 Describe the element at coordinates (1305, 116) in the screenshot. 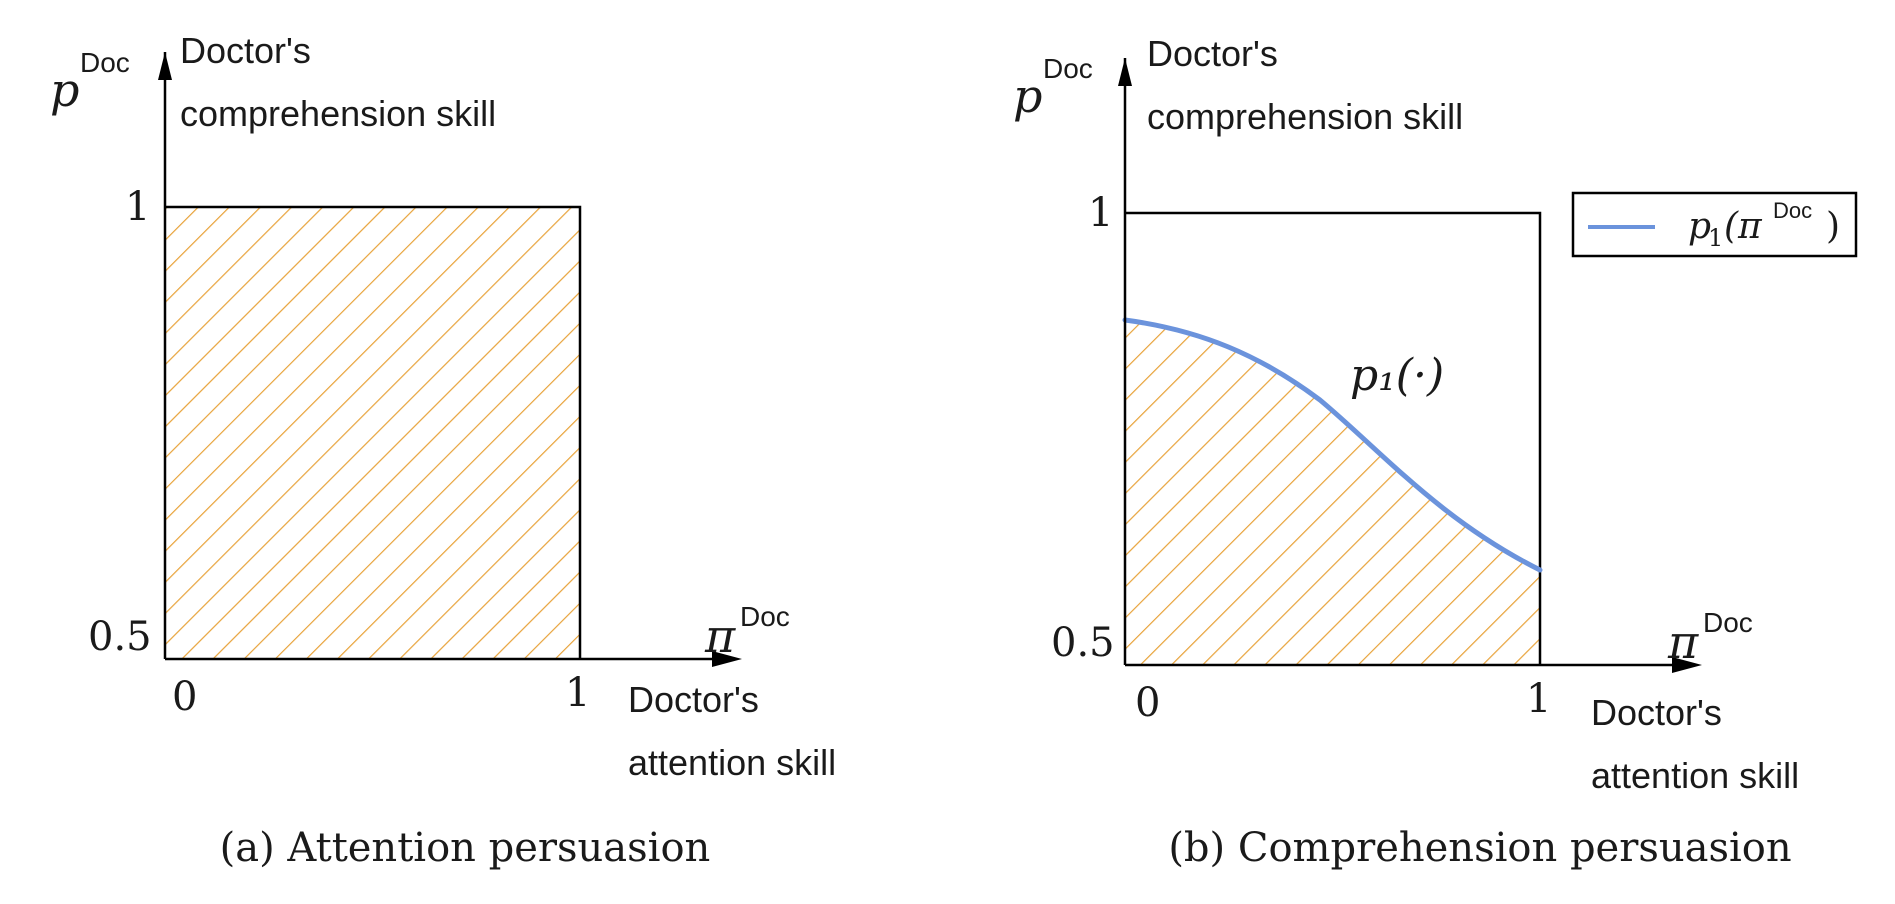

I see `panel-b-y-desc-line2: comprehension skill` at that location.